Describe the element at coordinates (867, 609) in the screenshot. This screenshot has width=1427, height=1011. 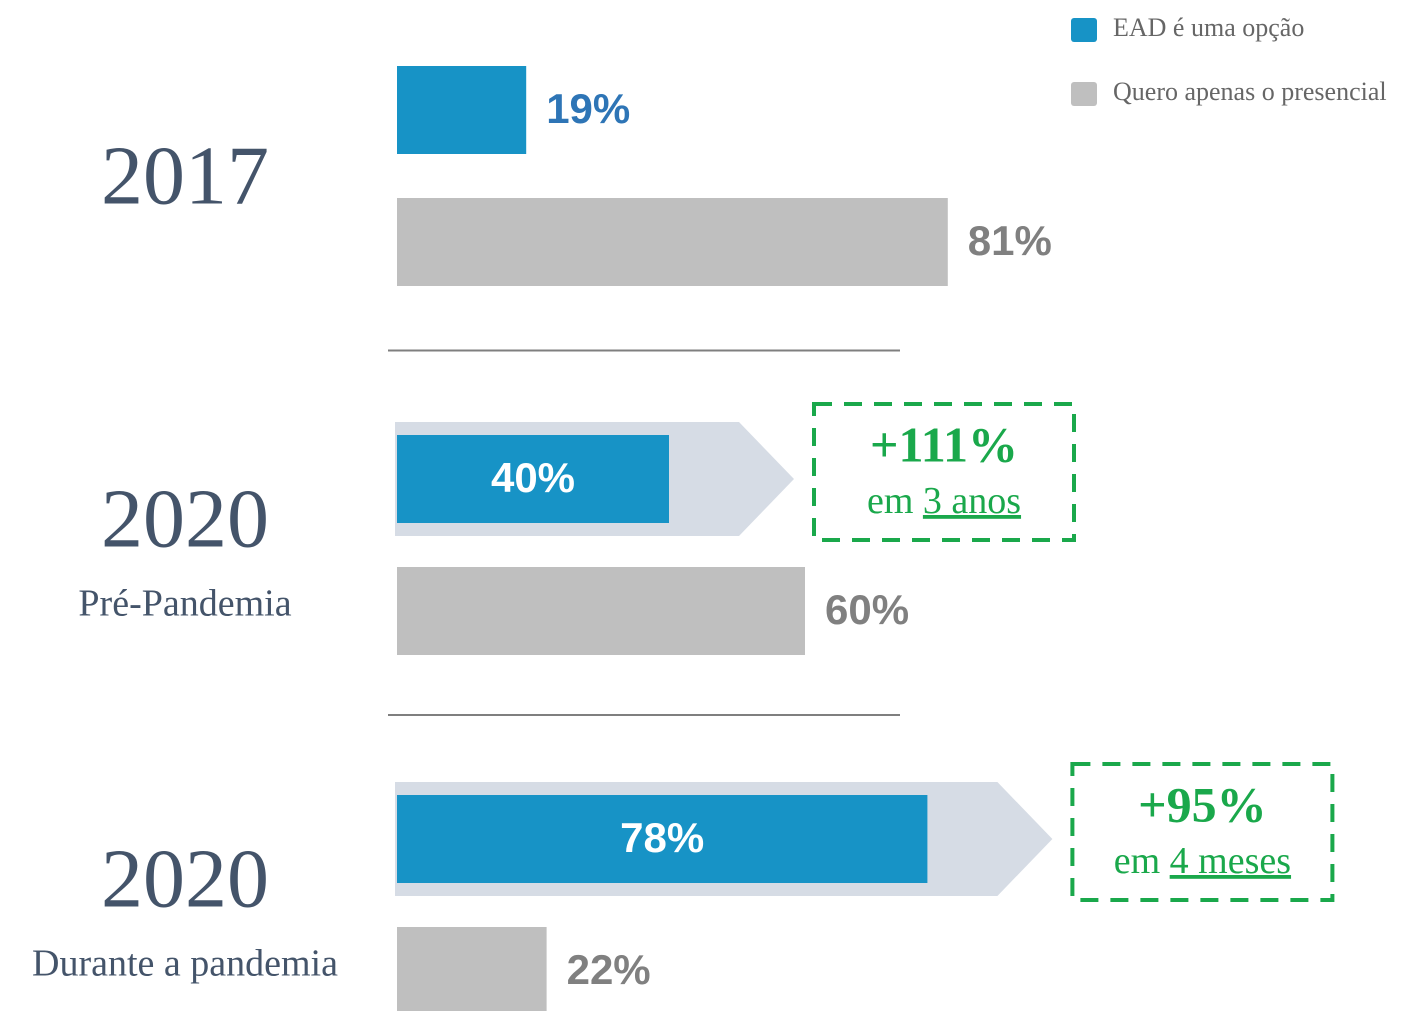
I see `value-label: 60%` at that location.